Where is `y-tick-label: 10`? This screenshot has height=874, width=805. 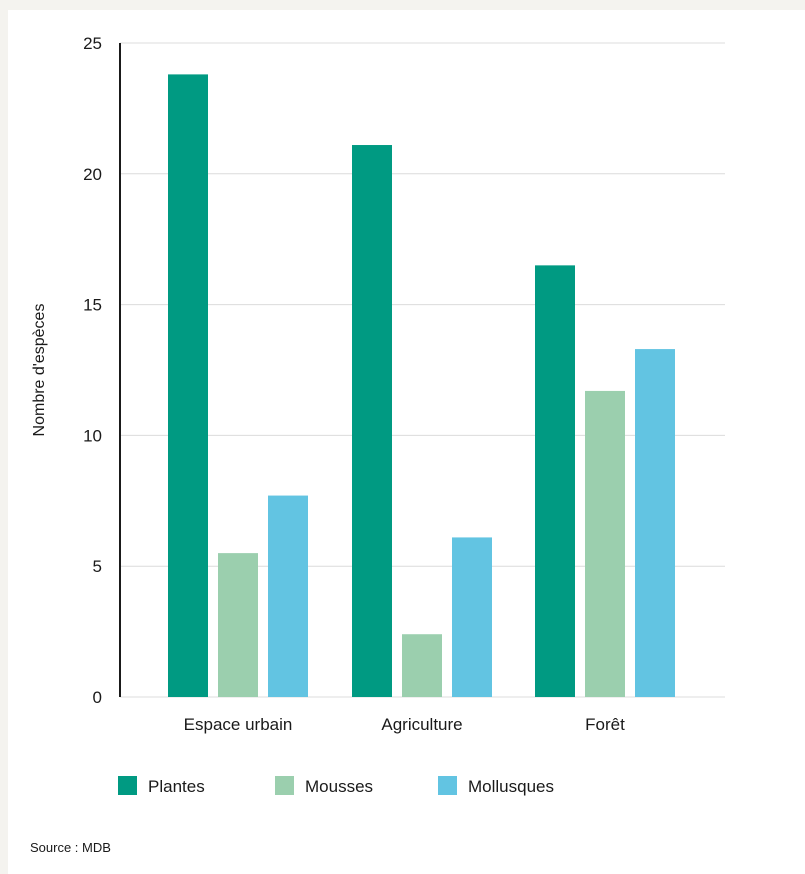
y-tick-label: 10 is located at coordinates (92, 435).